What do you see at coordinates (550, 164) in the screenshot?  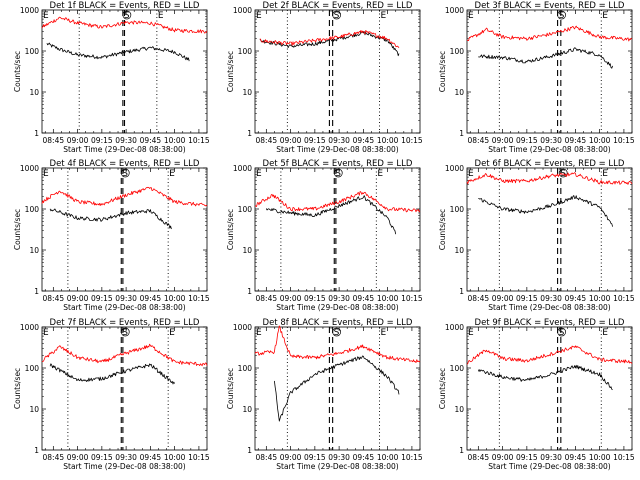 I see `panel-title: Det 6f BLACK = Events, RED = LLD` at bounding box center [550, 164].